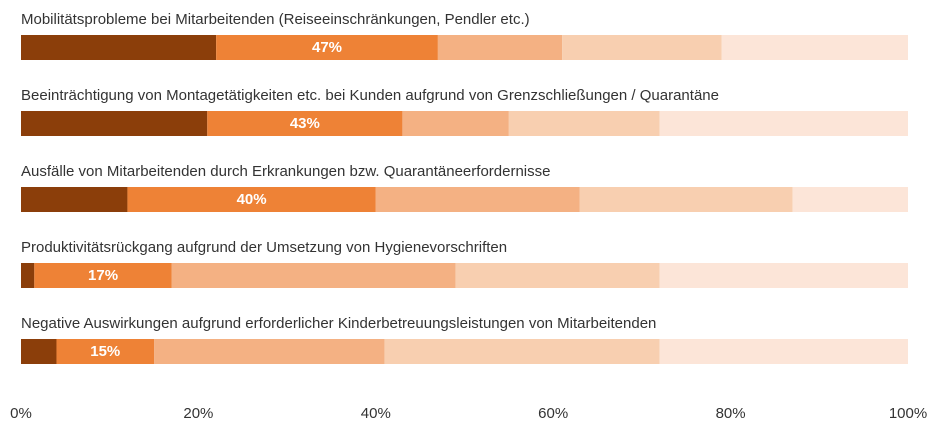 The height and width of the screenshot is (426, 941). I want to click on bar-label: 43%, so click(305, 123).